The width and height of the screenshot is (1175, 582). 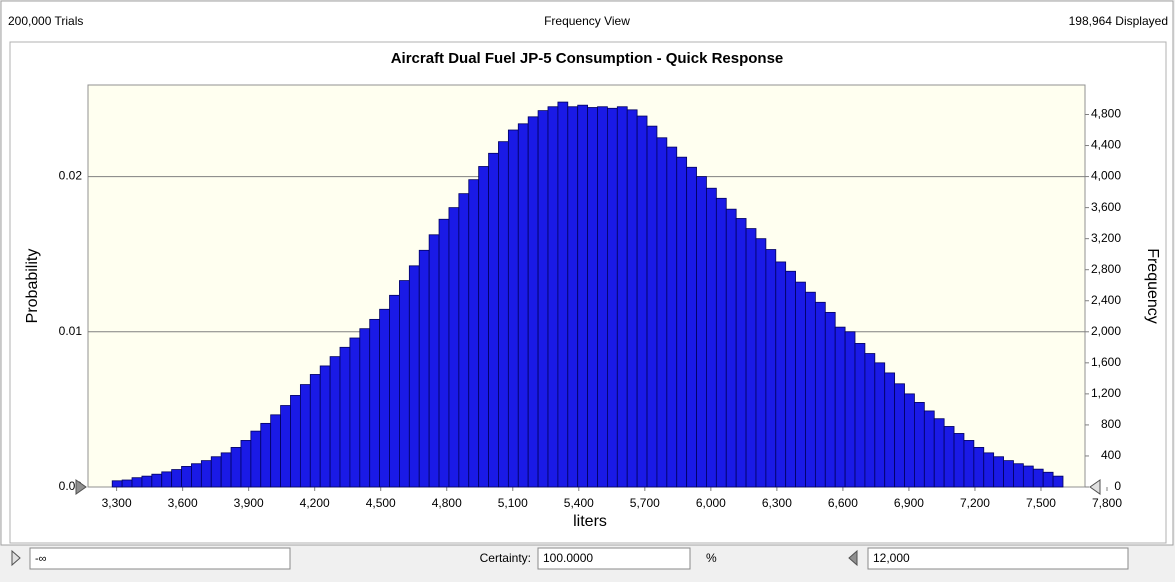 I want to click on y2-tick-label: 400, so click(x=1111, y=455).